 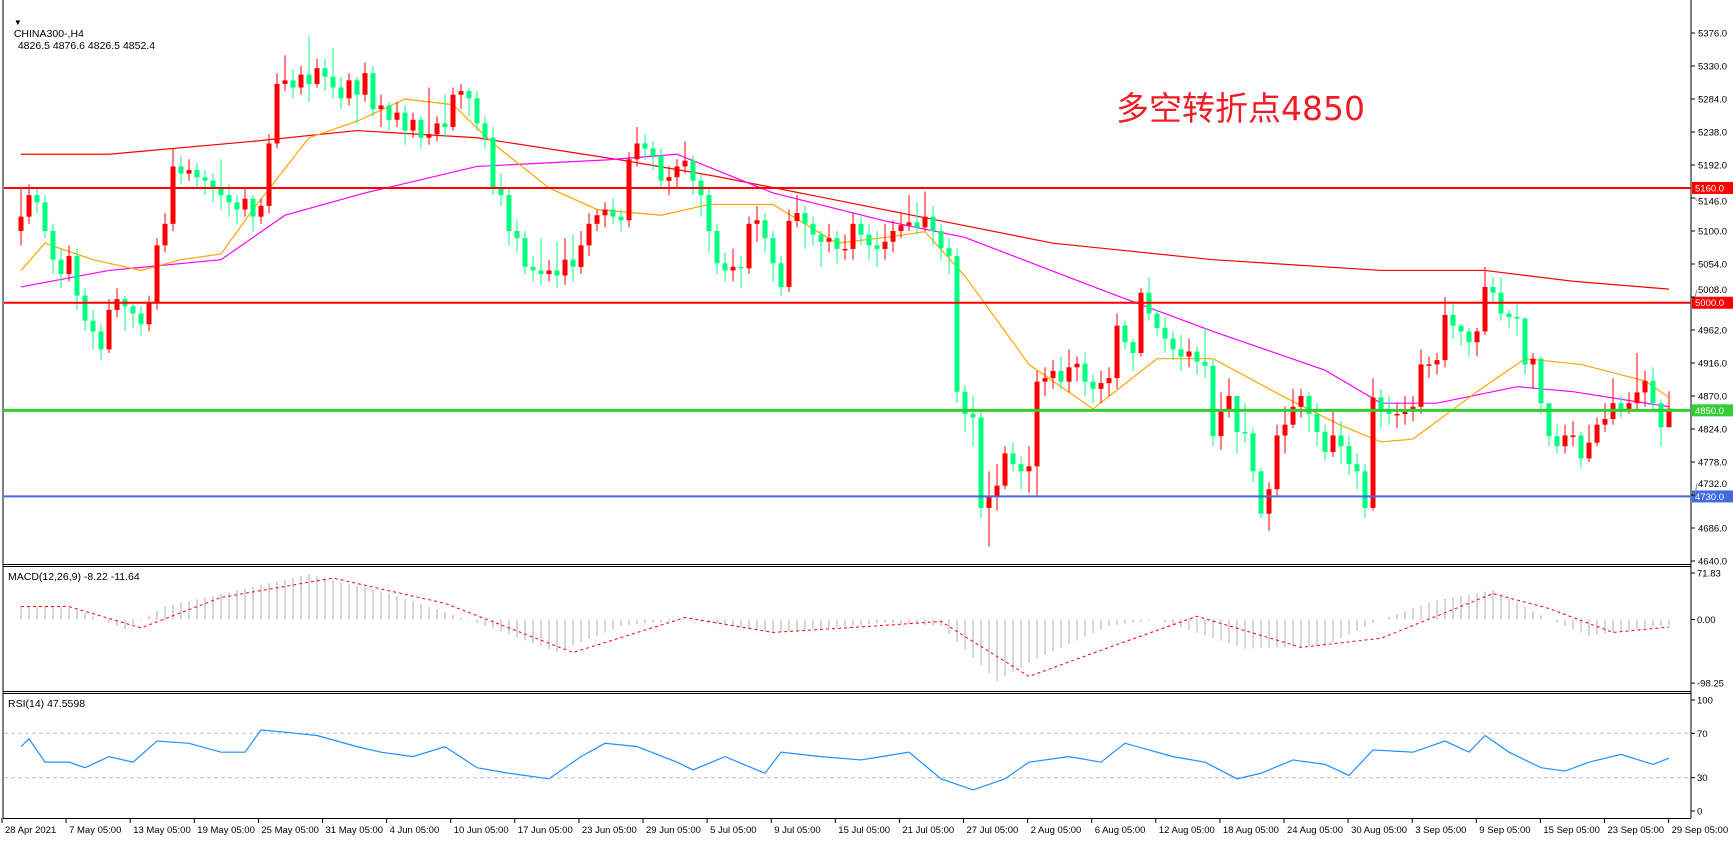 What do you see at coordinates (1709, 303) in the screenshot?
I see `level-label-5000: 5000.0` at bounding box center [1709, 303].